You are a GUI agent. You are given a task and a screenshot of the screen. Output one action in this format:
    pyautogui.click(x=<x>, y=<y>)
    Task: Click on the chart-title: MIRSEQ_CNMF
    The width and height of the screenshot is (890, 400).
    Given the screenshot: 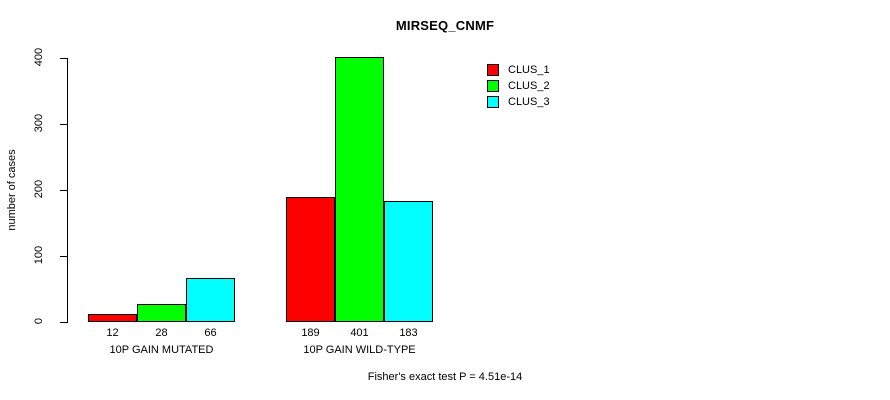 What is the action you would take?
    pyautogui.click(x=445, y=25)
    